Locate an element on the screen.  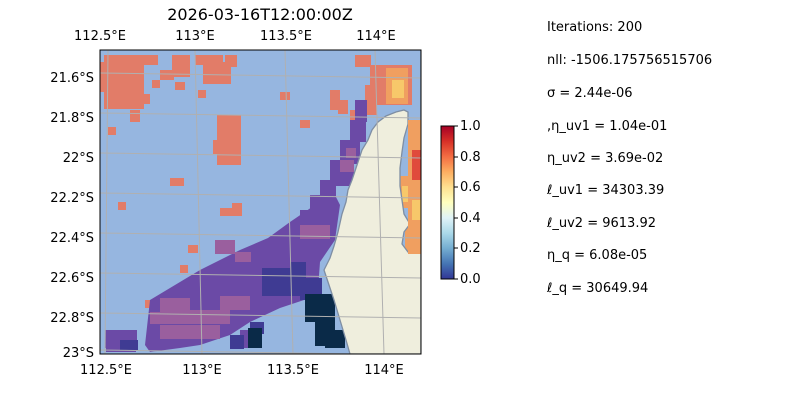
colorbar-gradient is located at coordinates (447, 202).